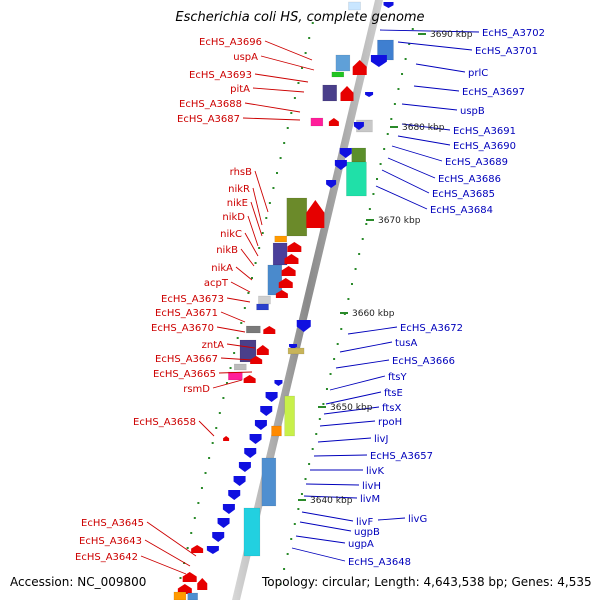 This screenshot has width=600, height=600. I want to click on scale-label: 3650 kbp, so click(351, 408).